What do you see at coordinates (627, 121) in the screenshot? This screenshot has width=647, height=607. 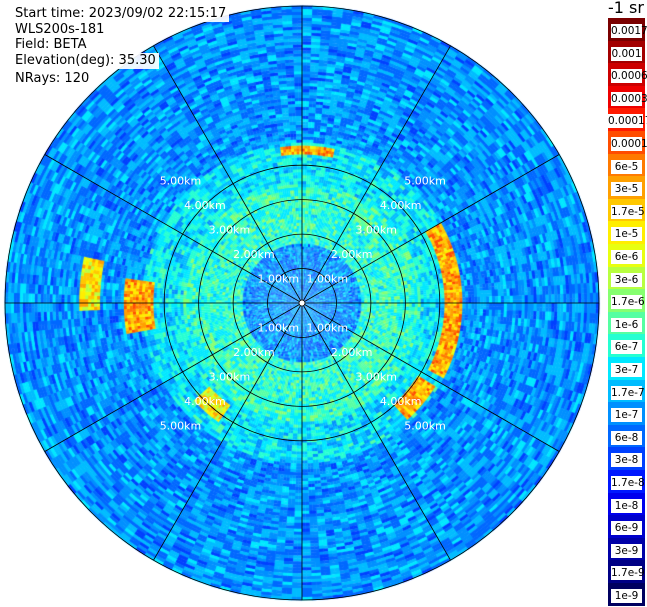 I see `colorbar-tick-label: 0.00017` at bounding box center [627, 121].